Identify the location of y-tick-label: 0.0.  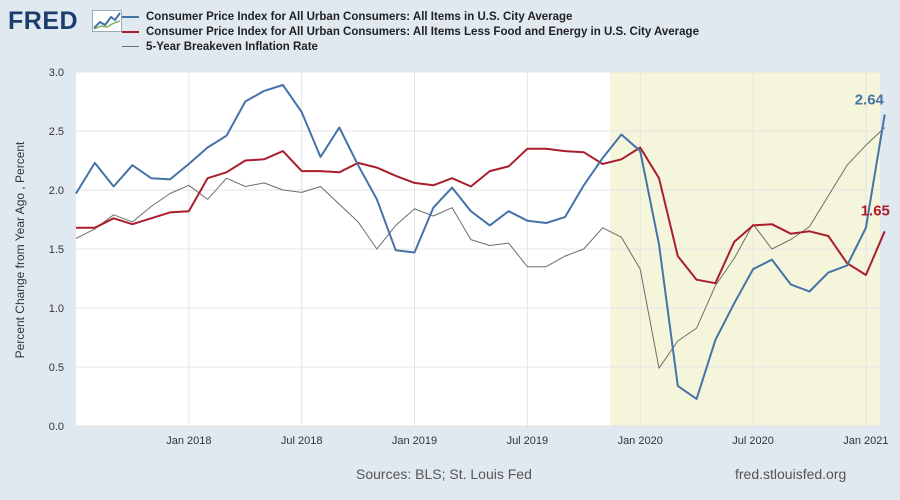
(56, 427).